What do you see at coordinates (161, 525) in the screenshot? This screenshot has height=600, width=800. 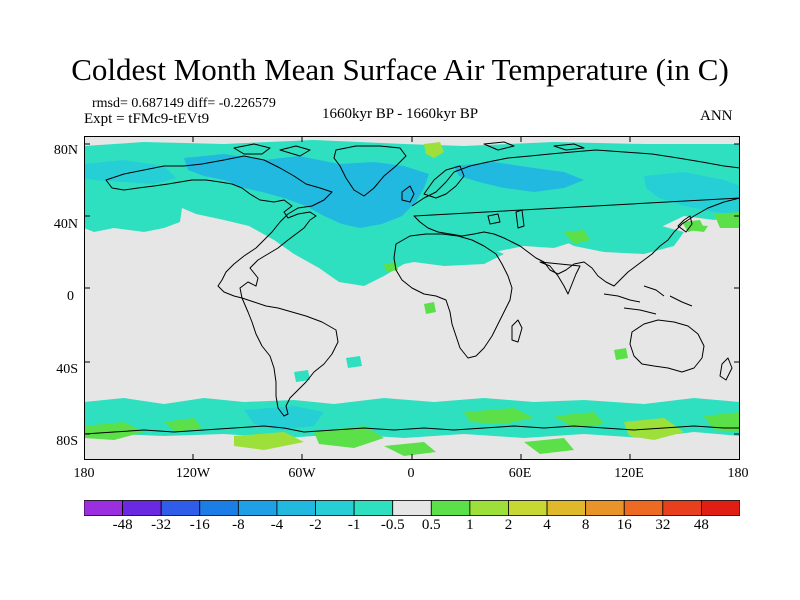 I see `colorbar-label-1: -32` at bounding box center [161, 525].